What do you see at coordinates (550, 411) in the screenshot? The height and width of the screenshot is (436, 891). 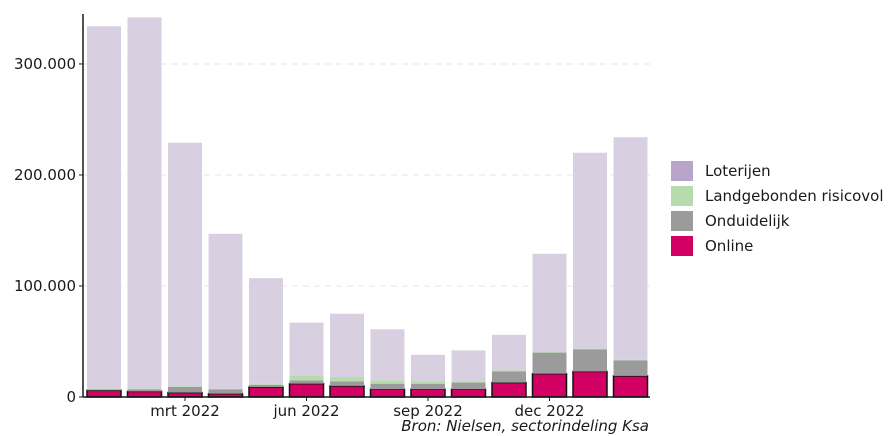 I see `x-tick-label: dec 2022` at bounding box center [550, 411].